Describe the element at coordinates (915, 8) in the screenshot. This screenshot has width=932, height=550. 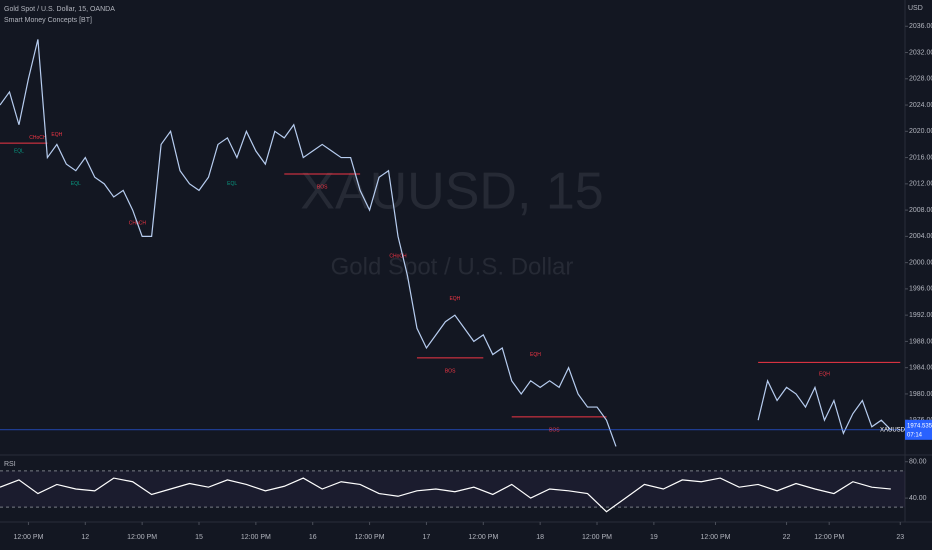
I see `axis-unit: USD` at that location.